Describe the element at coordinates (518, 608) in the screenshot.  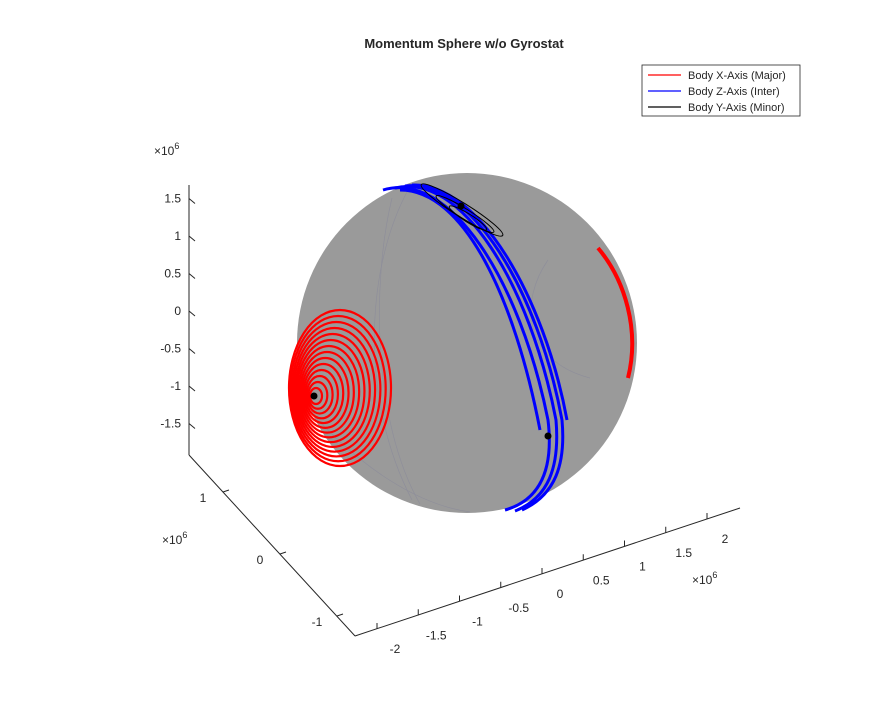
I see `x-tick-label: -0.5` at that location.